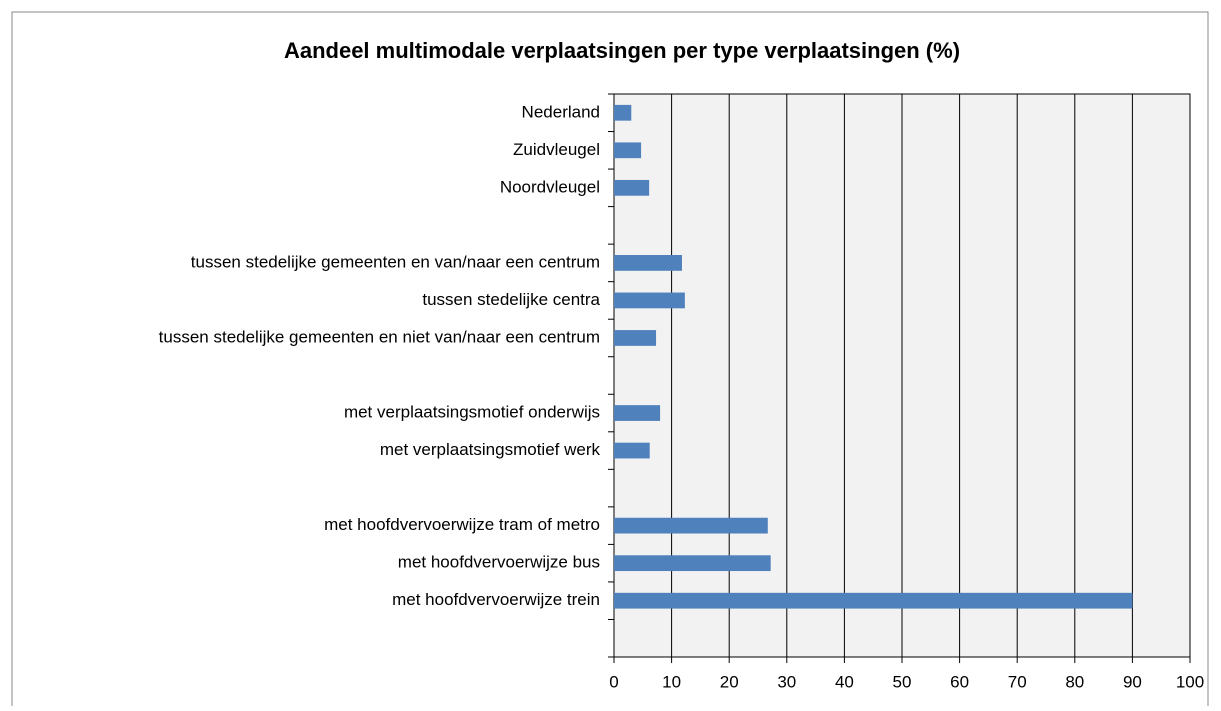 This screenshot has width=1221, height=711. I want to click on x-tick-label: 80, so click(1074, 681).